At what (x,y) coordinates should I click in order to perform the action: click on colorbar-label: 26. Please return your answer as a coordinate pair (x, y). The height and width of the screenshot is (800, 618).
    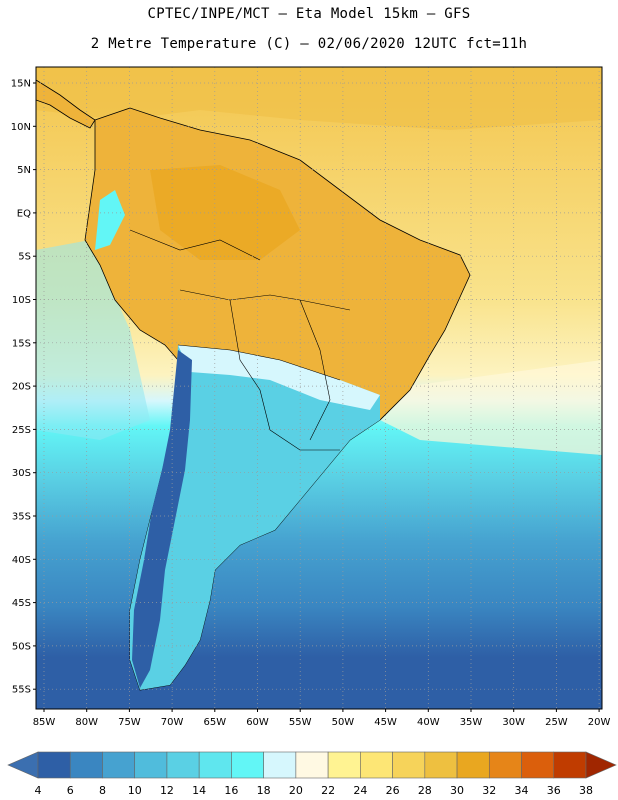
    Looking at the image, I should click on (393, 790).